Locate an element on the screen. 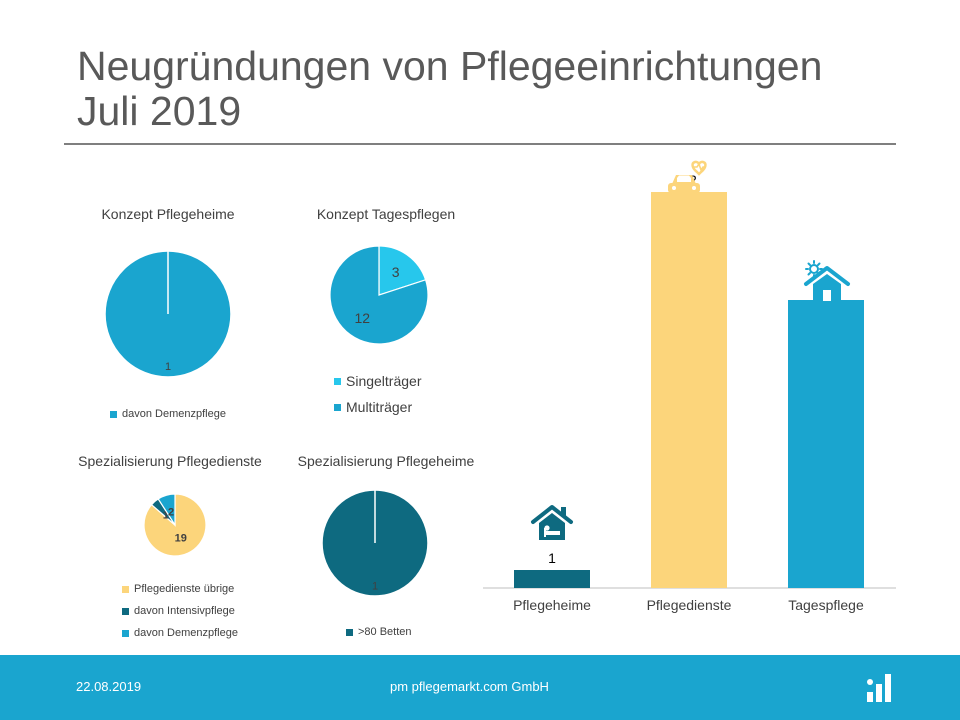 This screenshot has width=960, height=720. footer-company: pm pflegemarkt.com GmbH is located at coordinates (469, 686).